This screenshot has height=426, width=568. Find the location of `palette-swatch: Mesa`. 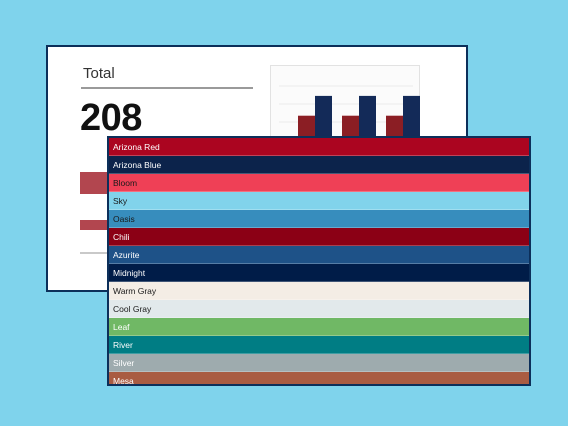

palette-swatch: Mesa is located at coordinates (319, 379).